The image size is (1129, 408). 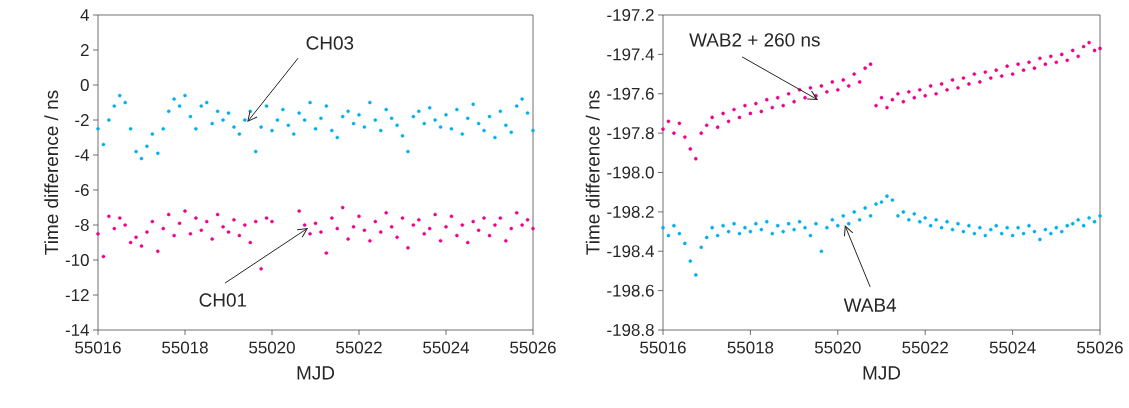 What do you see at coordinates (77, 330) in the screenshot?
I see `y-tick-label: -14` at bounding box center [77, 330].